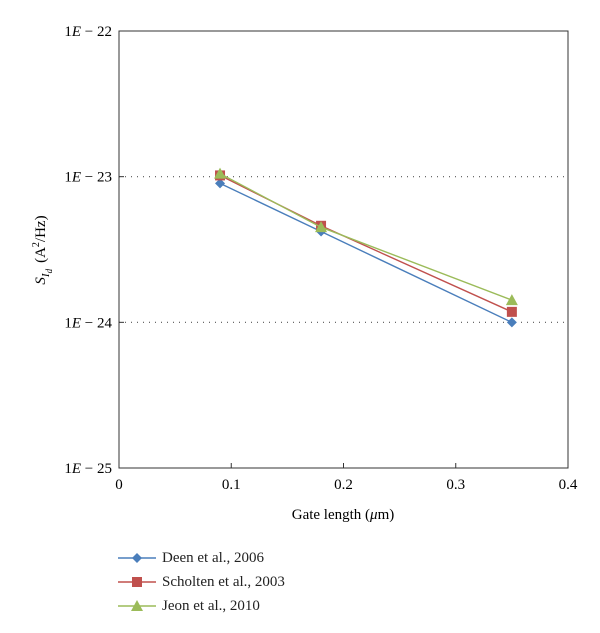  What do you see at coordinates (41, 281) in the screenshot?
I see `y-axis-label-symbol: S` at bounding box center [41, 281].